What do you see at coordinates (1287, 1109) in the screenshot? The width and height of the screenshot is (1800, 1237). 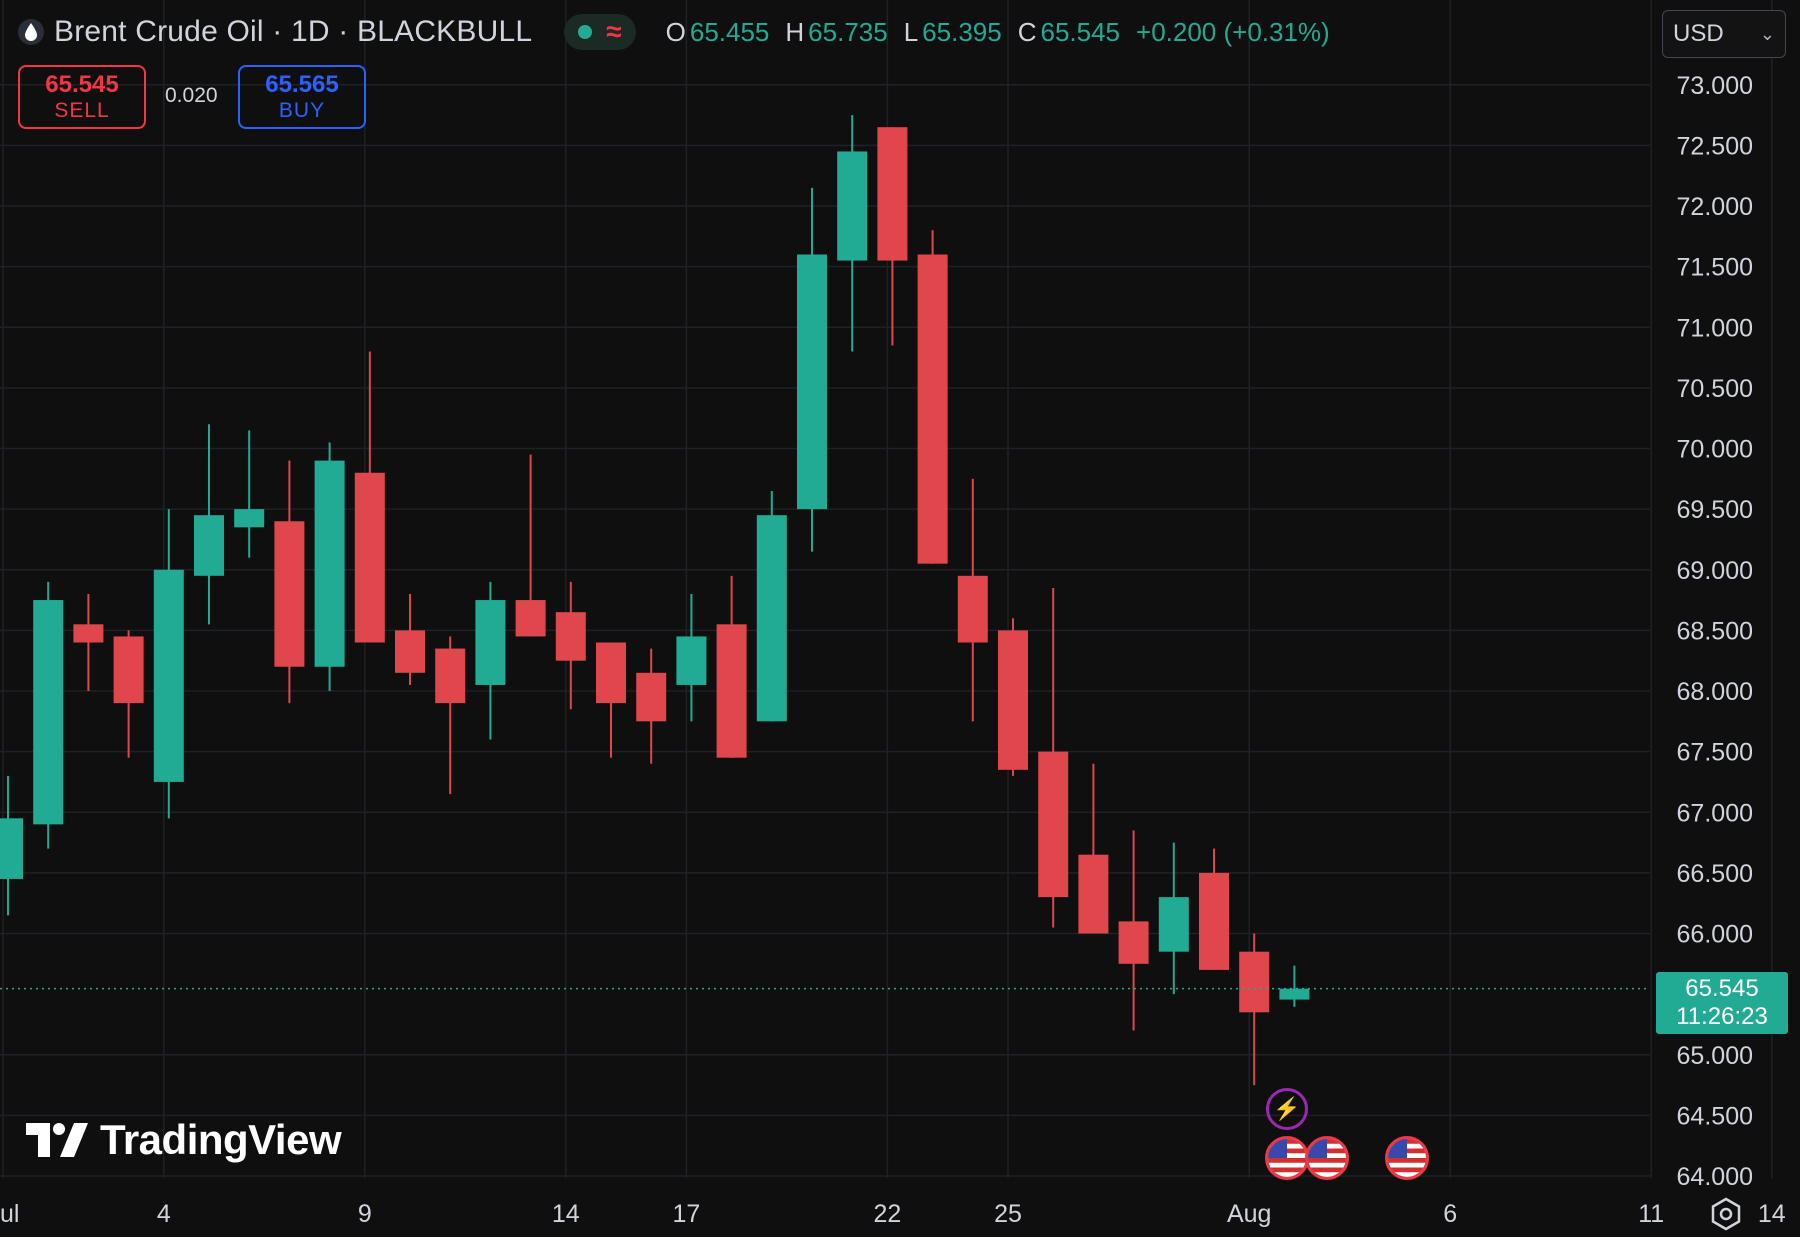 I see `lightning-icon: ⚡` at bounding box center [1287, 1109].